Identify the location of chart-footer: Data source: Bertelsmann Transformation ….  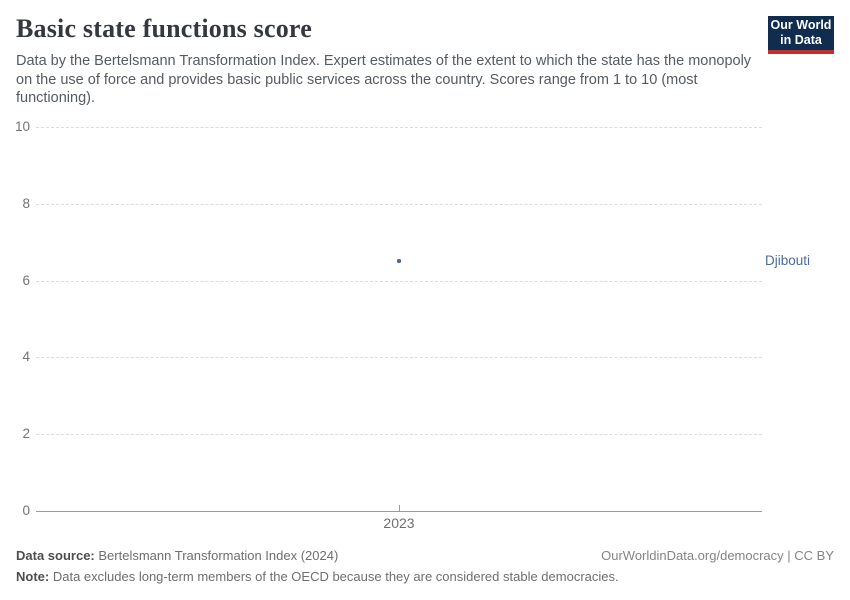
(425, 566).